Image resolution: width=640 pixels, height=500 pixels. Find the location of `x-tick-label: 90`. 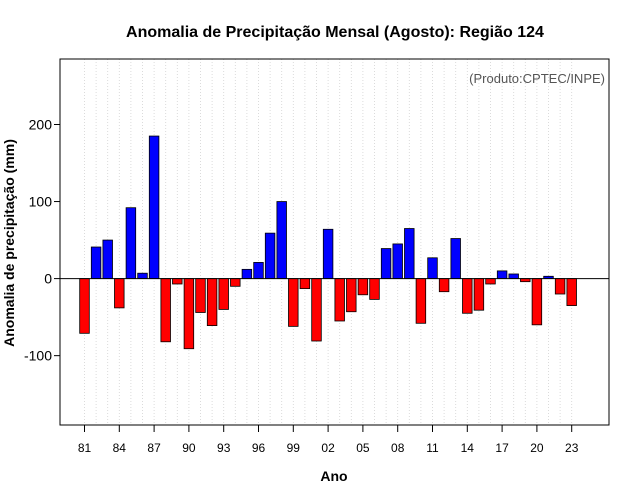

x-tick-label: 90 is located at coordinates (189, 448).